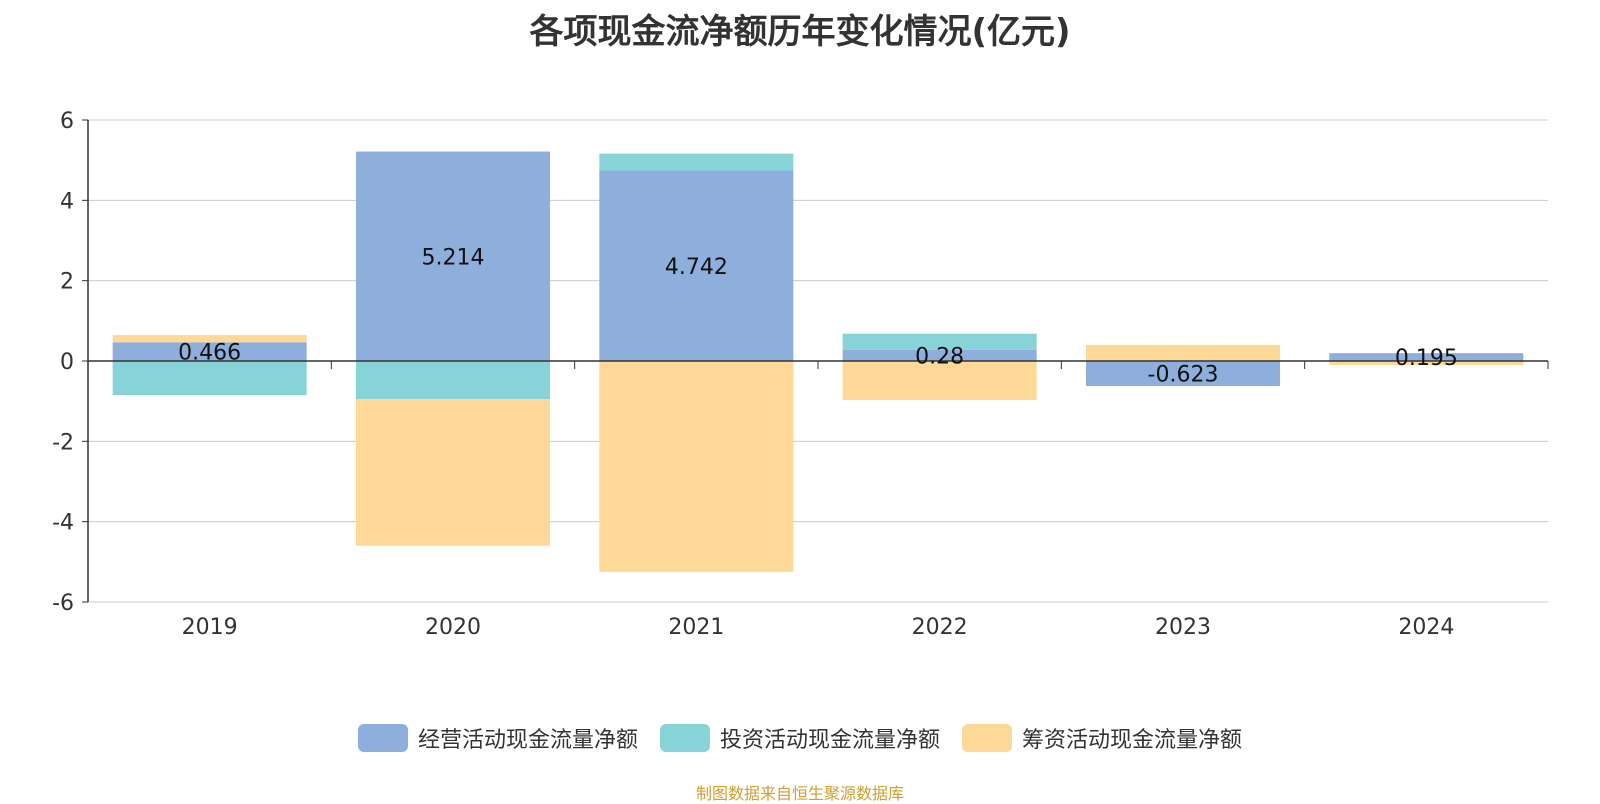 The width and height of the screenshot is (1600, 804). What do you see at coordinates (382, 738) in the screenshot?
I see `legend-swatch-operating` at bounding box center [382, 738].